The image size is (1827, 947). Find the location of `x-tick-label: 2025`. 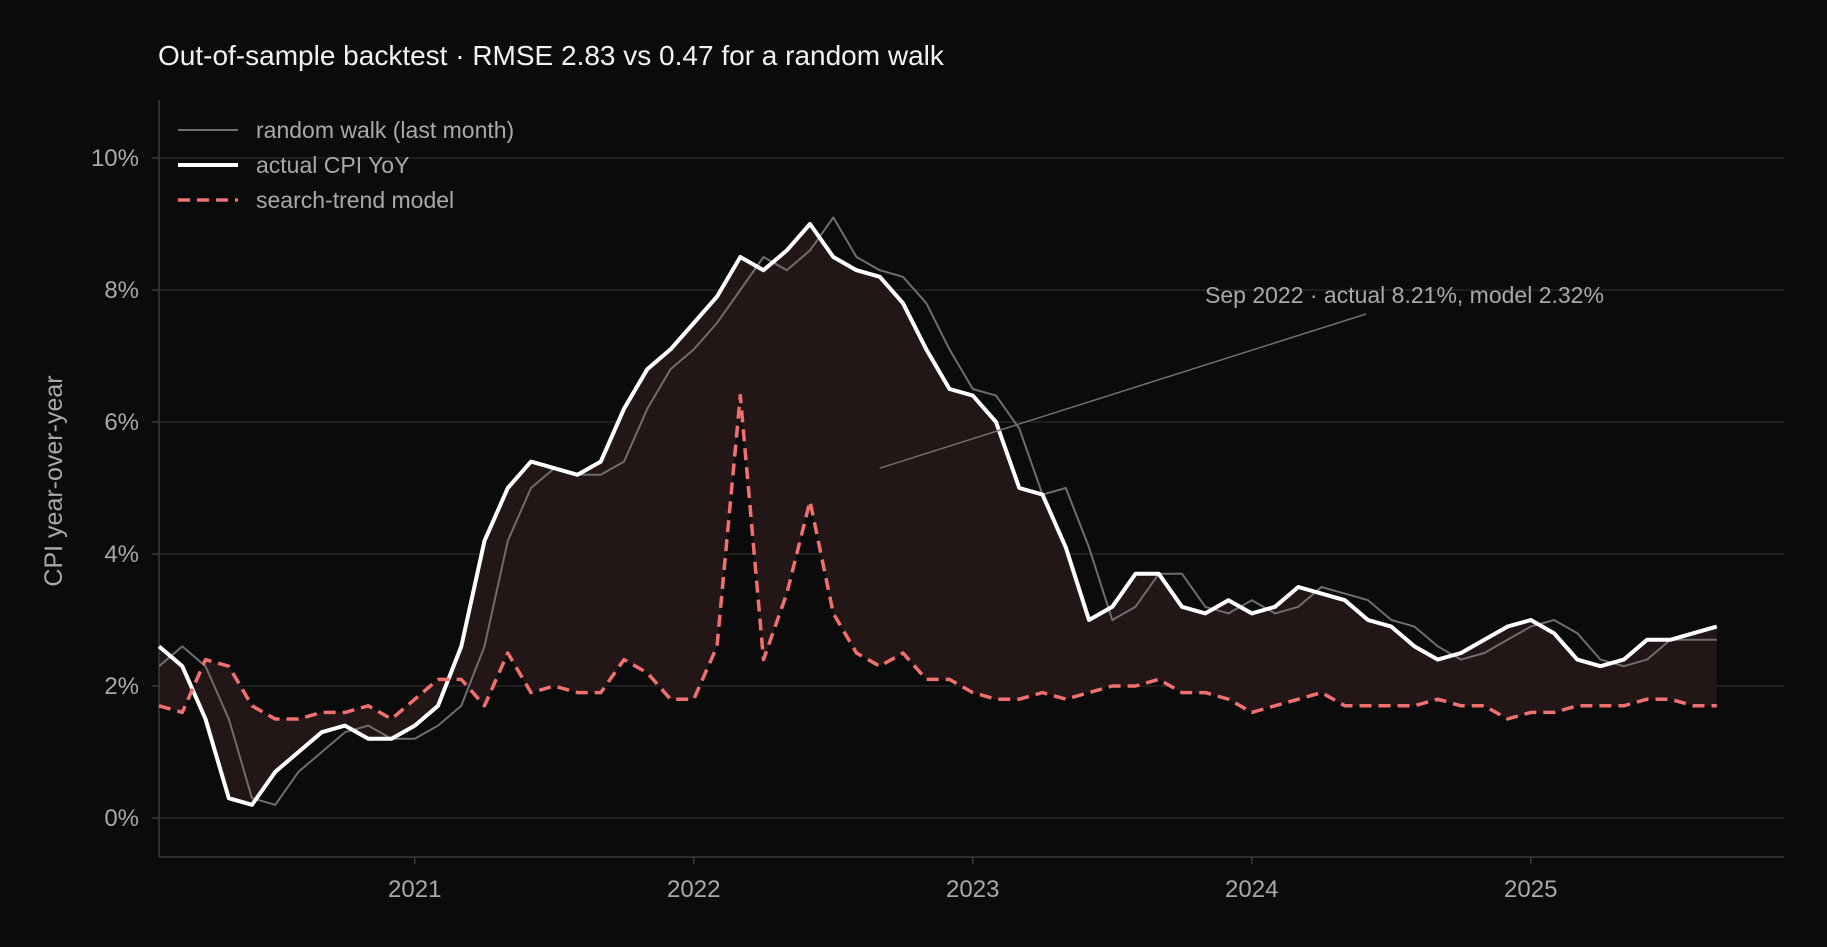

x-tick-label: 2025 is located at coordinates (1530, 889).